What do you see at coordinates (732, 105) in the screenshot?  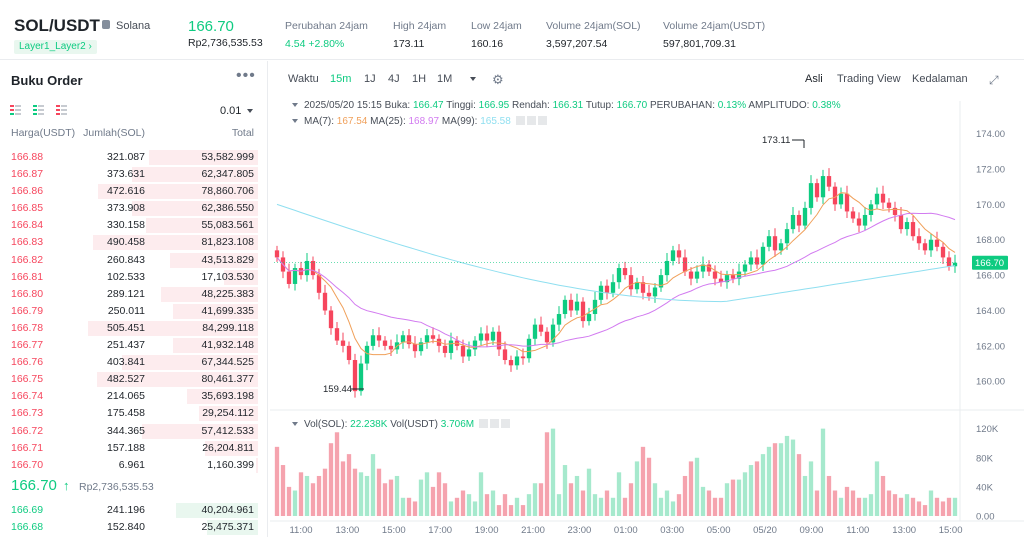 I see `legend-change: 0.13%` at bounding box center [732, 105].